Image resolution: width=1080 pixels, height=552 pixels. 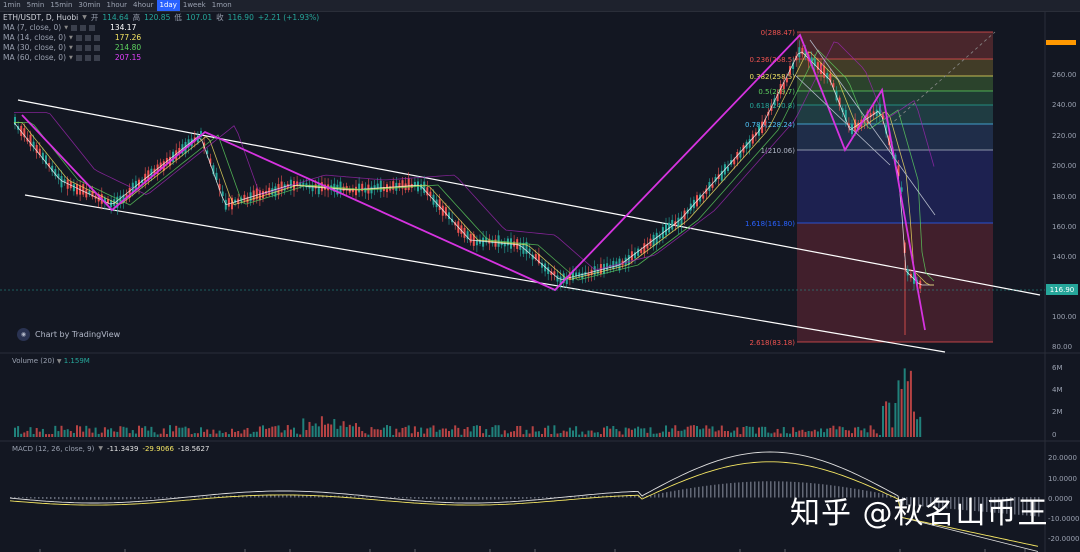 What do you see at coordinates (61, 5) in the screenshot?
I see `timeframe-15min: 15min` at bounding box center [61, 5].